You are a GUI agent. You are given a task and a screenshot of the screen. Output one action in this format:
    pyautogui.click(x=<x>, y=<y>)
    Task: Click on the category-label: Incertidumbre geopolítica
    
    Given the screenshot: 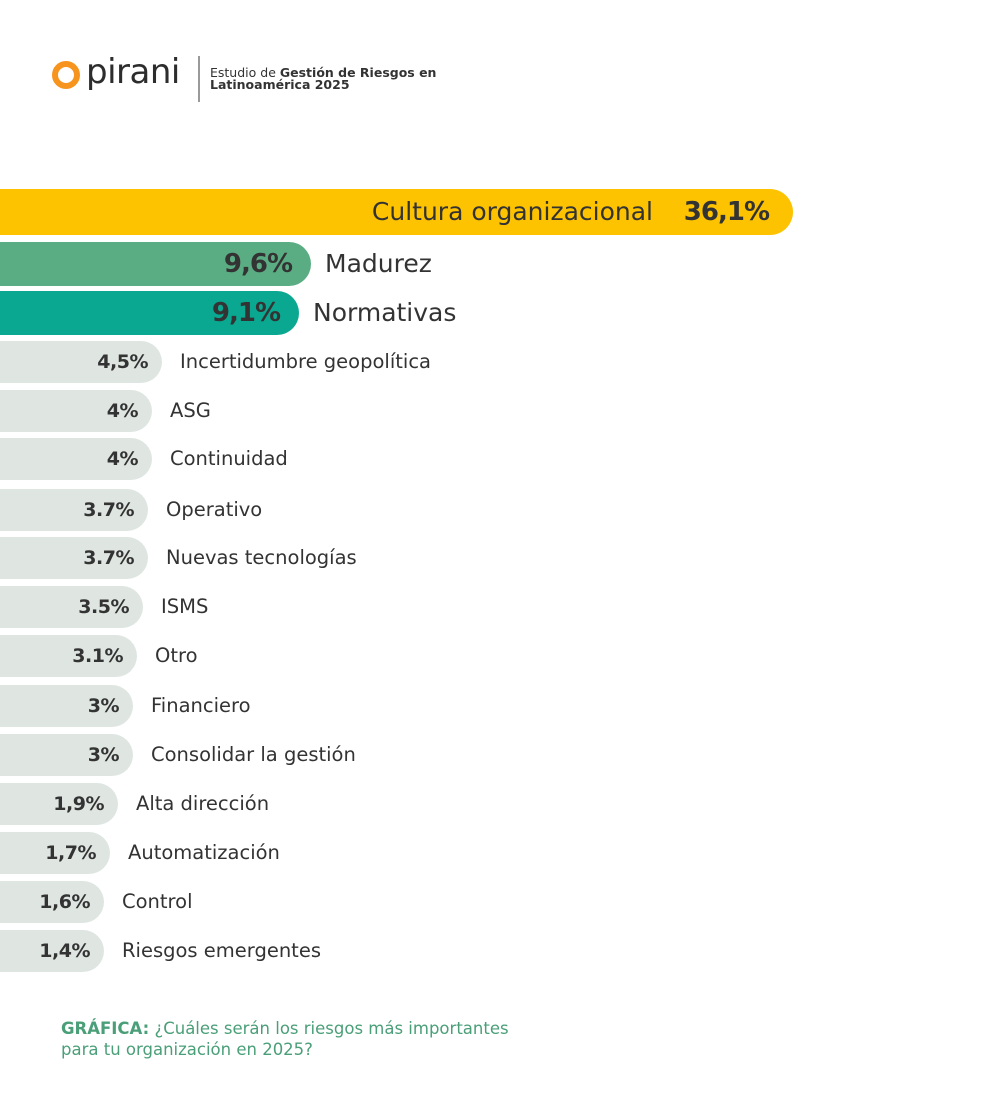 What is the action you would take?
    pyautogui.click(x=305, y=361)
    